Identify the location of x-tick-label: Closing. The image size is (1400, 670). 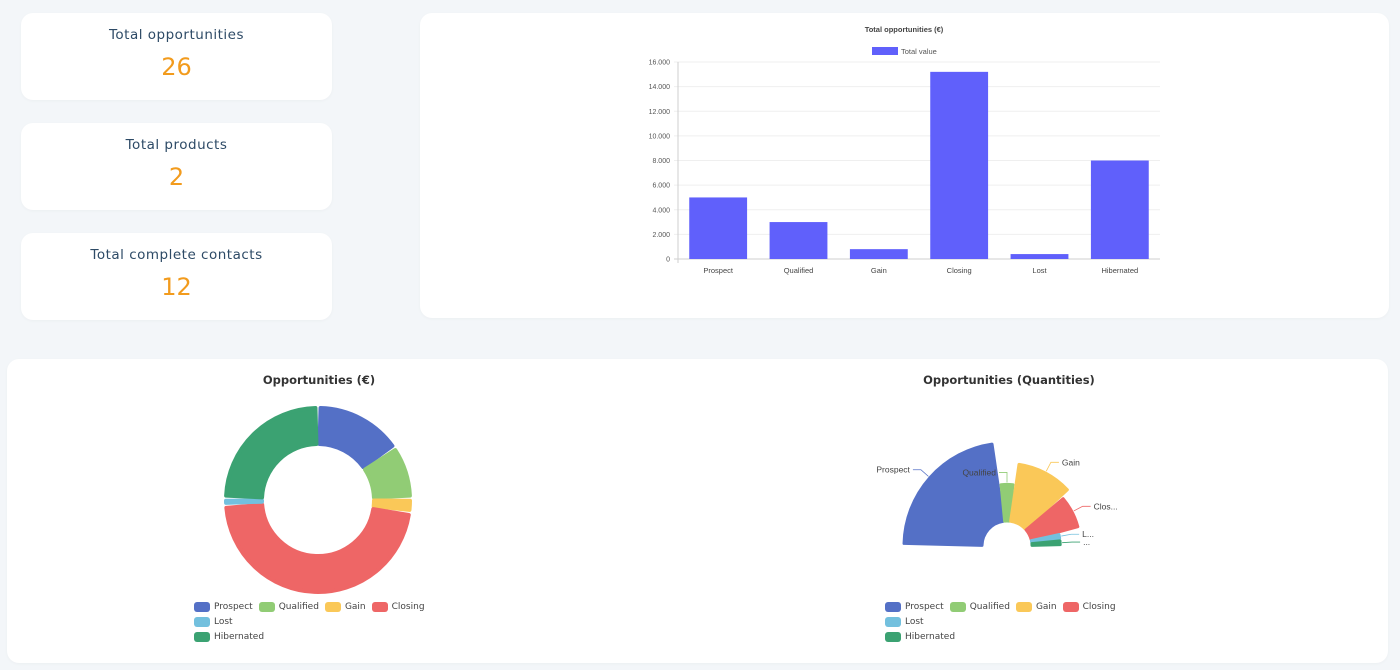
(959, 270).